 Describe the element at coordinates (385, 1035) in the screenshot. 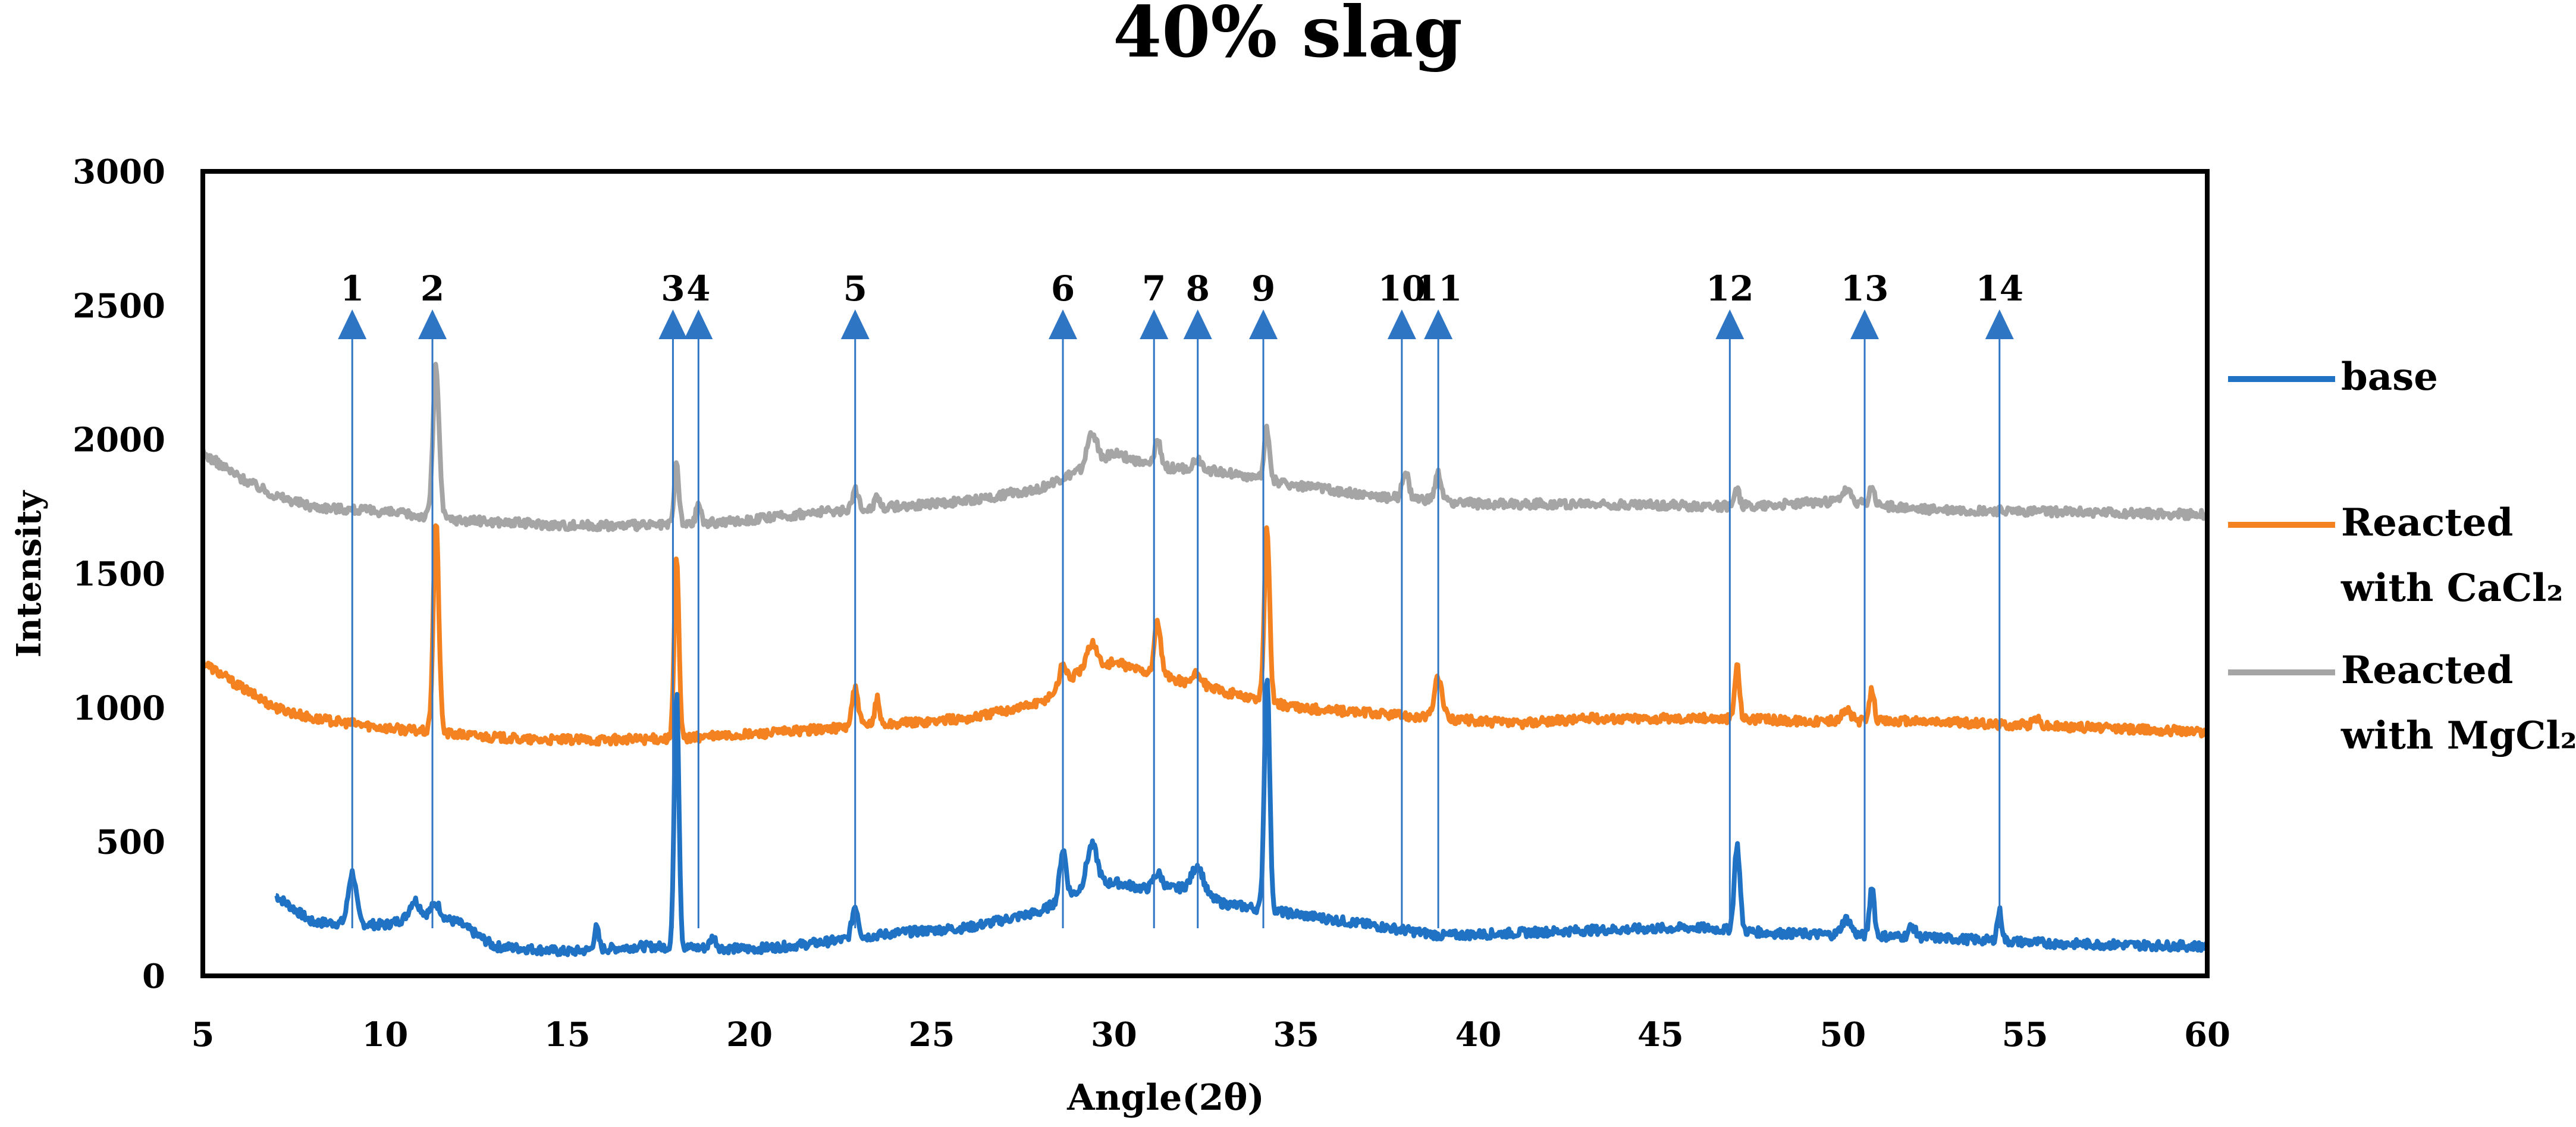

I see `x-tick-label: 10` at that location.